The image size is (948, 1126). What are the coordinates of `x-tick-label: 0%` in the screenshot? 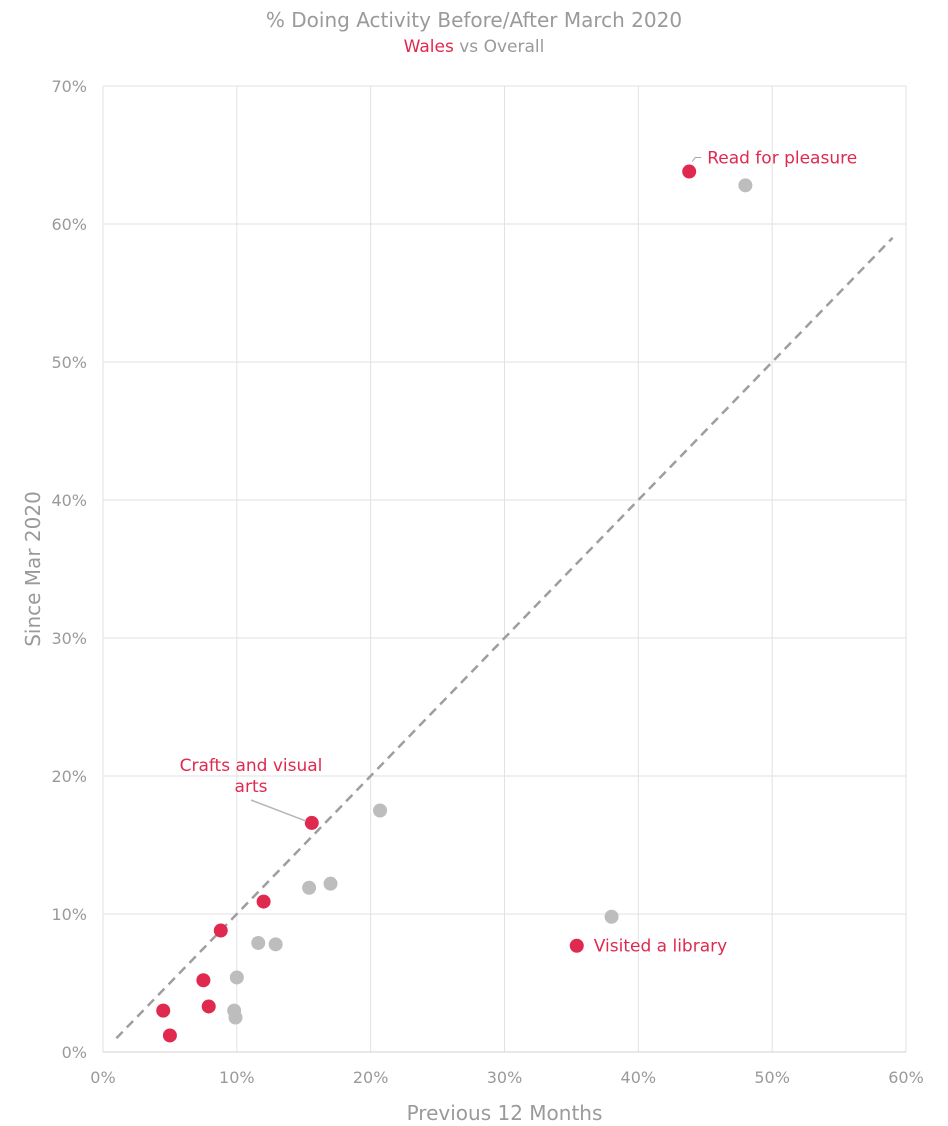 It's located at (102, 1077).